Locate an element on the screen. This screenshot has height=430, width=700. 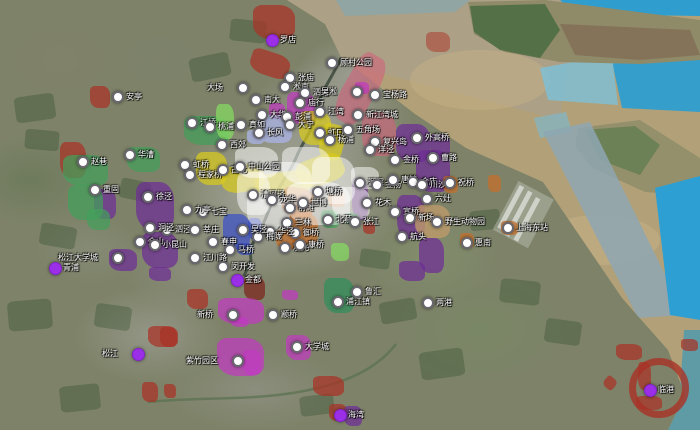
zone-orange is located at coordinates (494, 183).